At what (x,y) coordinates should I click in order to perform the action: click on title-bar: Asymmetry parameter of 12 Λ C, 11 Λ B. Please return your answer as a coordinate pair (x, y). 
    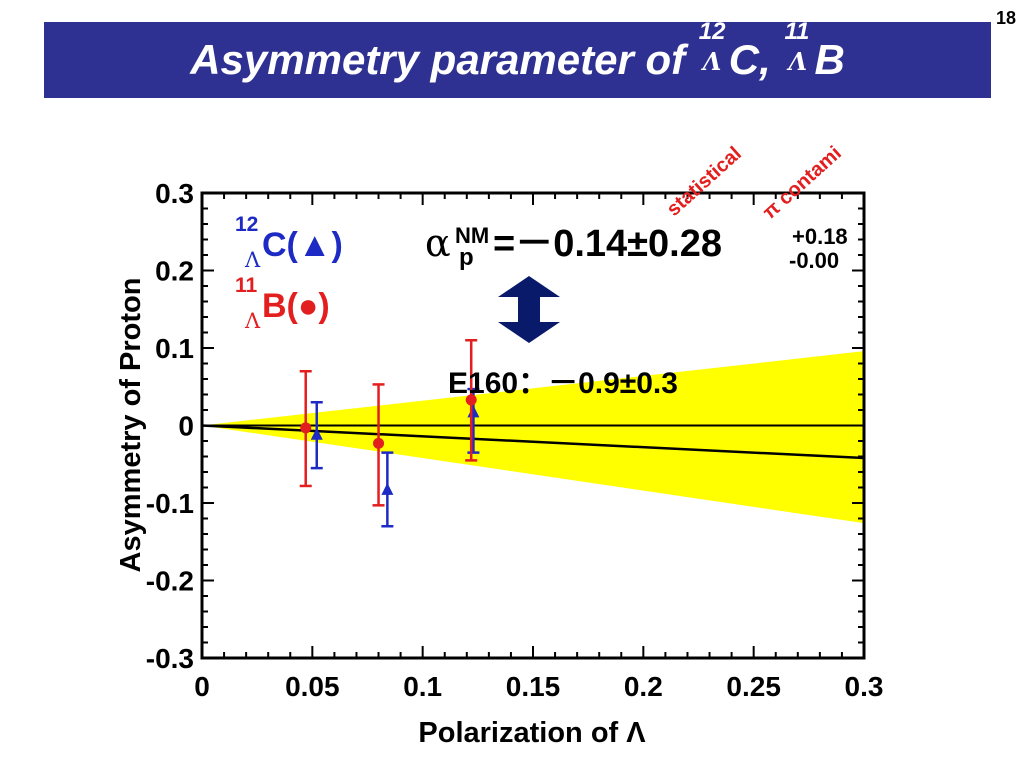
    Looking at the image, I should click on (517, 59).